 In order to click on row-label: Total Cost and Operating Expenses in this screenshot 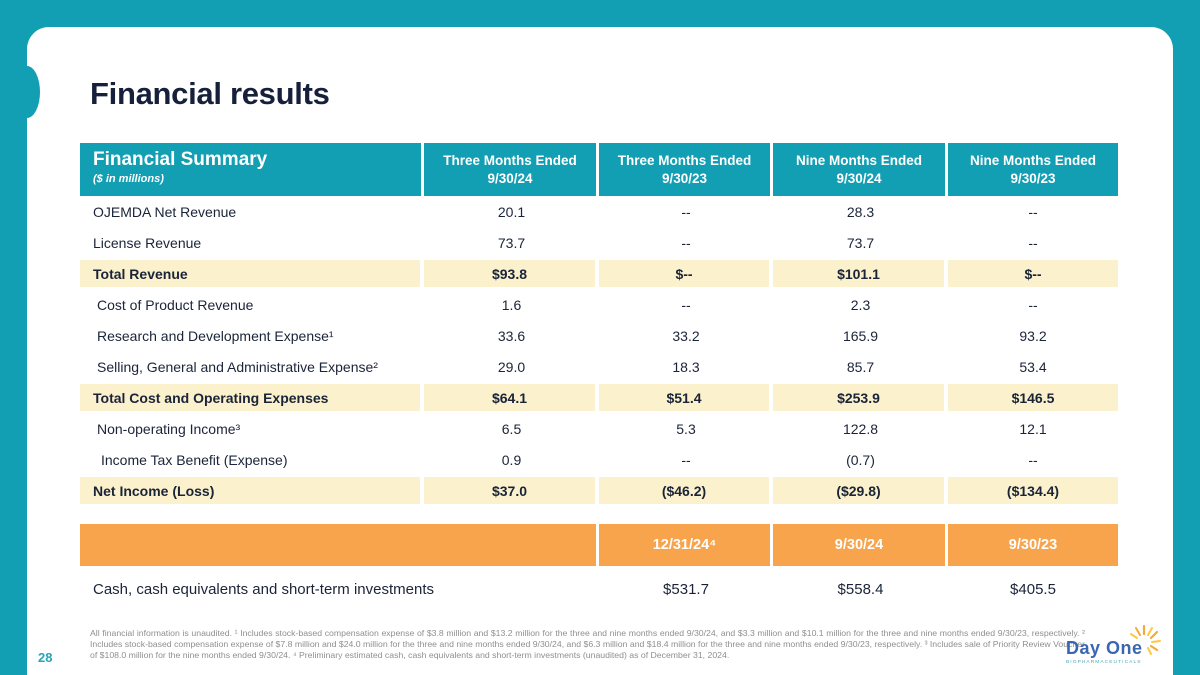, I will do `click(252, 397)`.